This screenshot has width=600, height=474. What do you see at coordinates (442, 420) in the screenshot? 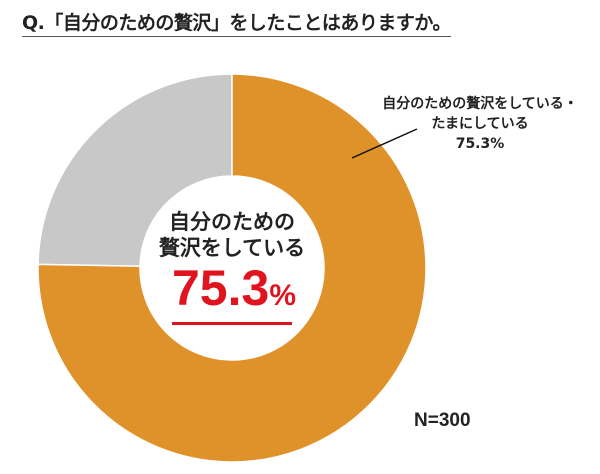
I see `sample-size: N=300` at bounding box center [442, 420].